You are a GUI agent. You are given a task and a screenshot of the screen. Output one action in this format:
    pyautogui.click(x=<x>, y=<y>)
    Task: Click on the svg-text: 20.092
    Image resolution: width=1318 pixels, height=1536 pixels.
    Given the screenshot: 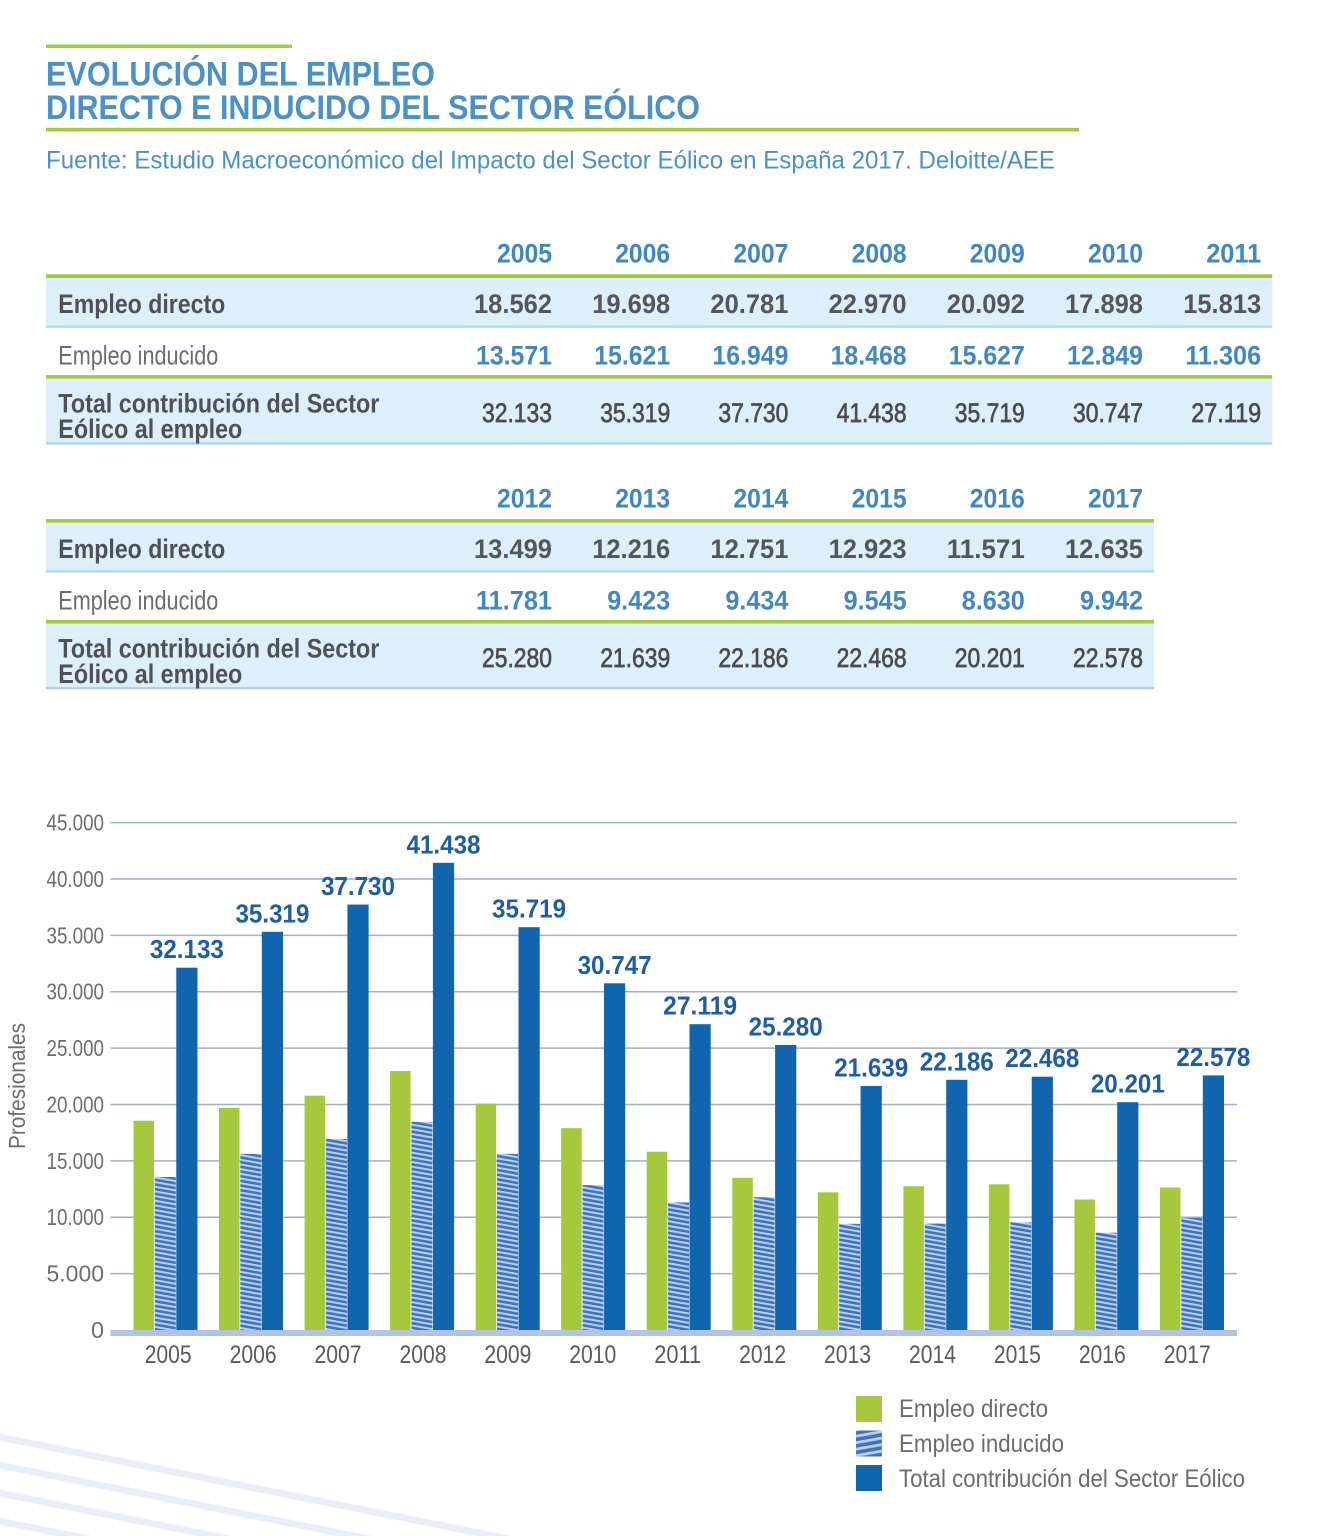 What is the action you would take?
    pyautogui.click(x=986, y=304)
    